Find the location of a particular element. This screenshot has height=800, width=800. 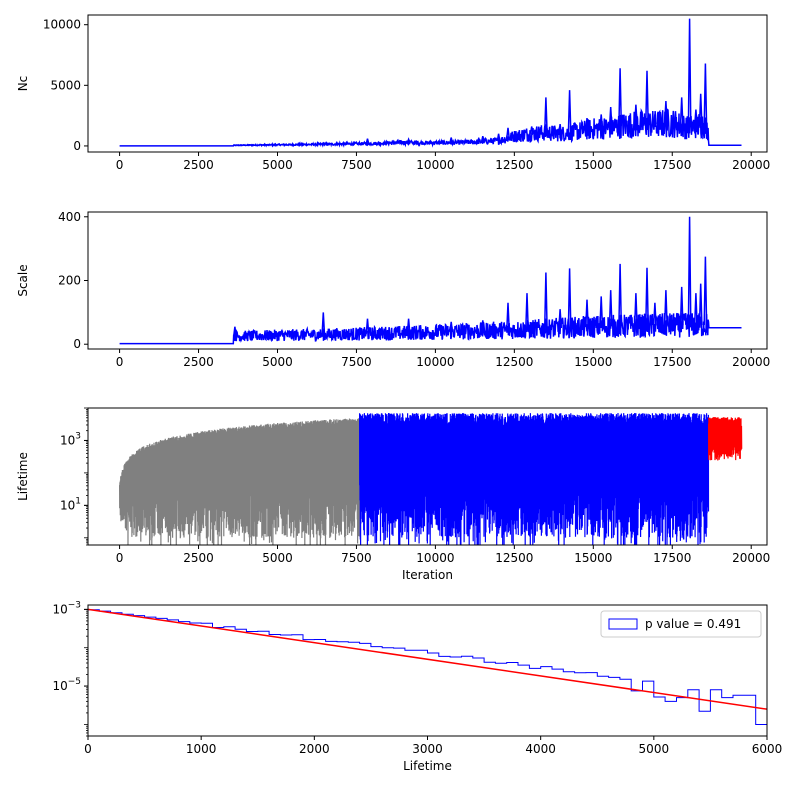

y-tick-label: 10000 is located at coordinates (62, 25).